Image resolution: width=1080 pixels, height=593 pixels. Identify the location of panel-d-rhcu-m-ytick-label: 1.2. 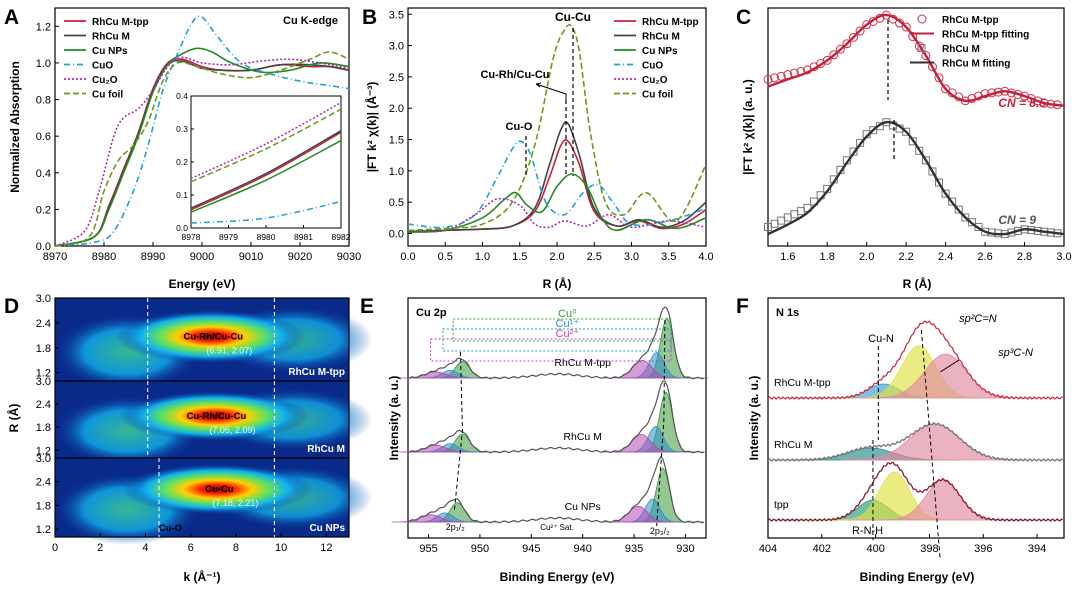
(43, 451).